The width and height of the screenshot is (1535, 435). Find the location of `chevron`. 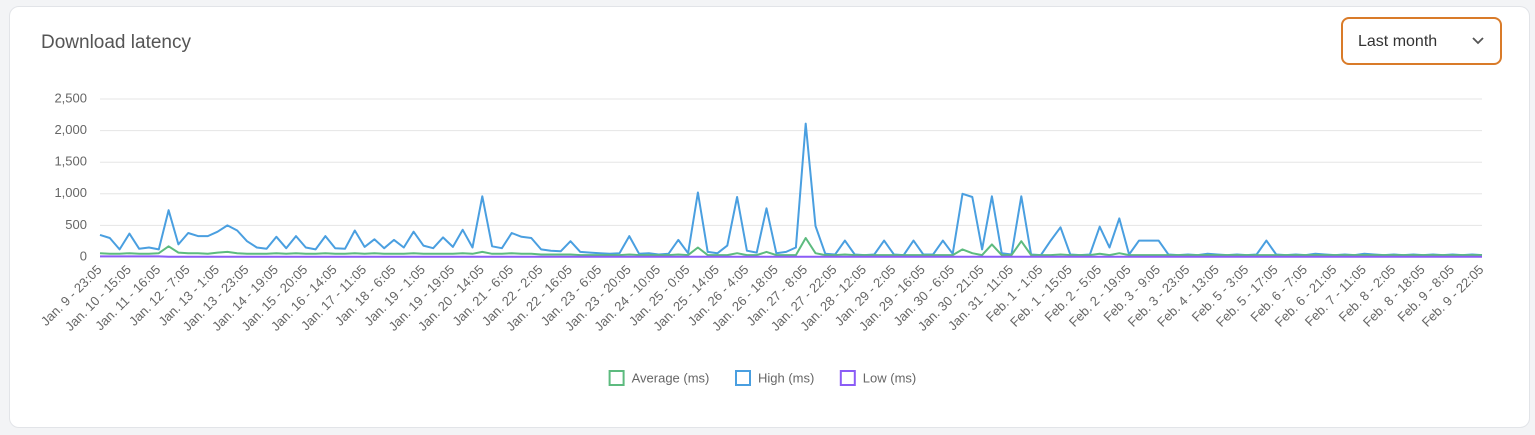

chevron is located at coordinates (1478, 41).